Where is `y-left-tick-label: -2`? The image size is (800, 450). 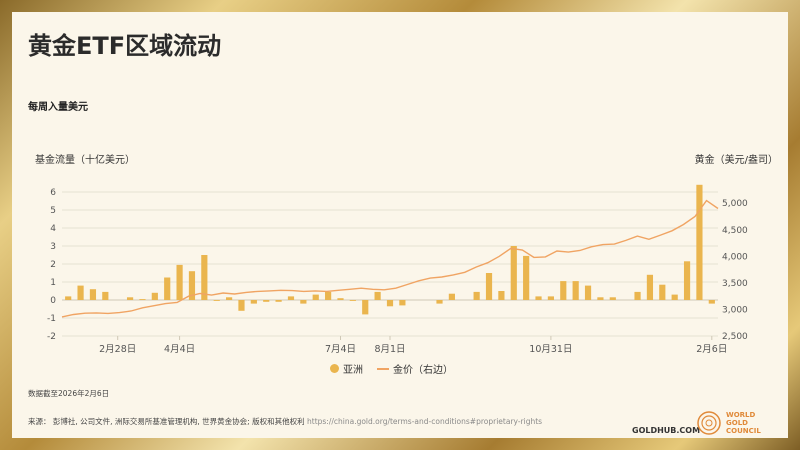 y-left-tick-label: -2 is located at coordinates (51, 337).